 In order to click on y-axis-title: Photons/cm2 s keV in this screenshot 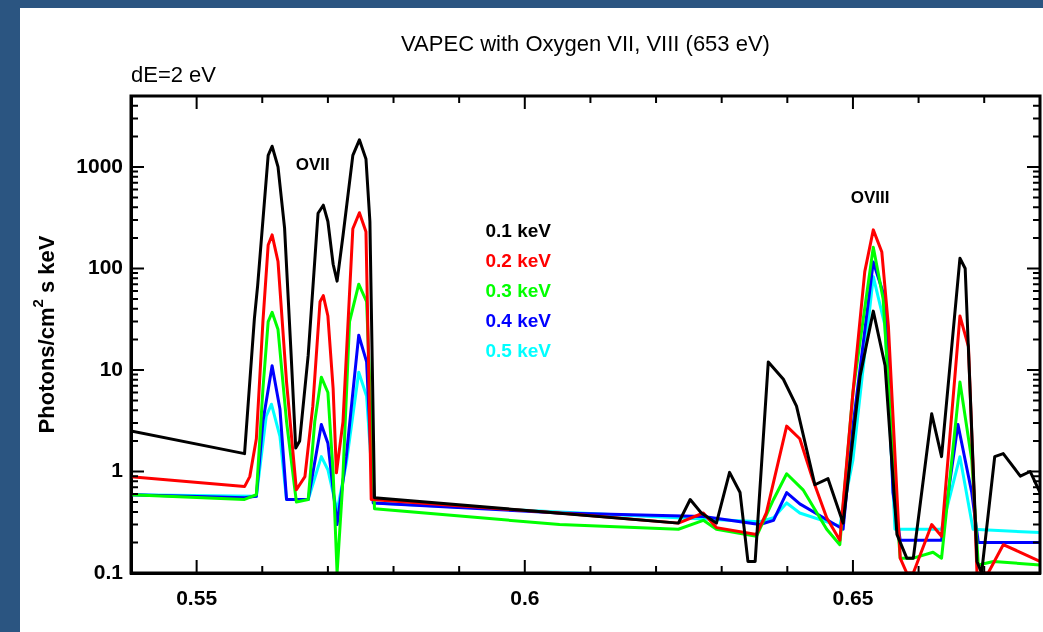, I will do `click(44, 334)`.